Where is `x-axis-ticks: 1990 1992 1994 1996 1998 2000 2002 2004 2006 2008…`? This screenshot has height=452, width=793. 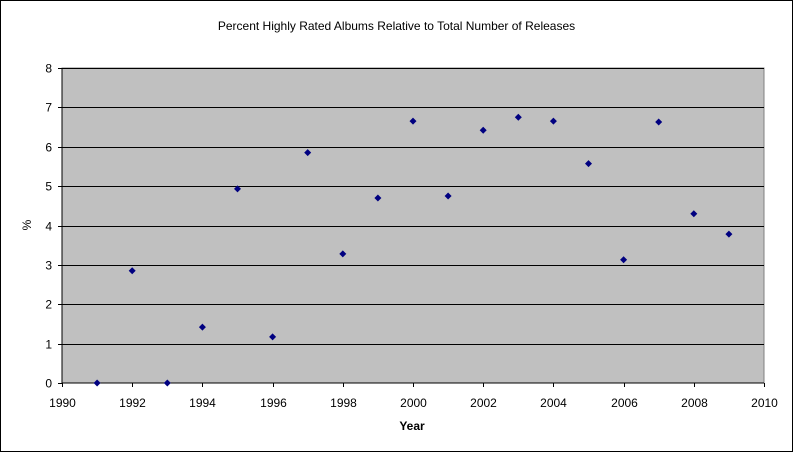
x-axis-ticks: 1990 1992 1994 1996 1998 2000 2002 2004 2006 2008… is located at coordinates (413, 396).